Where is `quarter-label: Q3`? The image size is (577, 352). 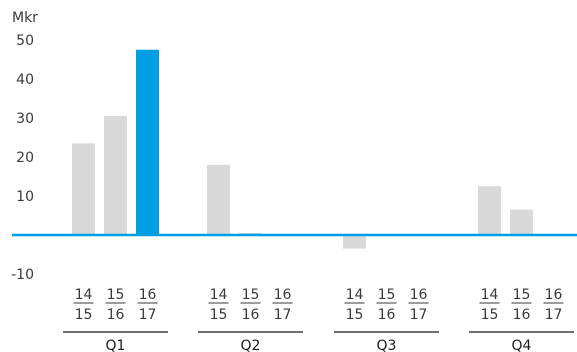
quarter-label: Q3 is located at coordinates (387, 345).